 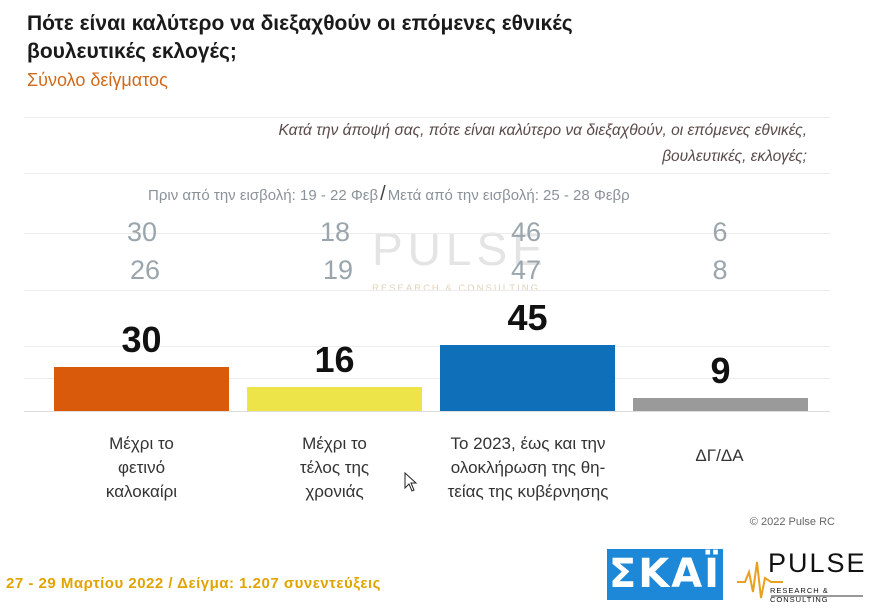 I want to click on pulse-logo-subtitle: RESEARCH & CONSULTING, so click(x=799, y=595).